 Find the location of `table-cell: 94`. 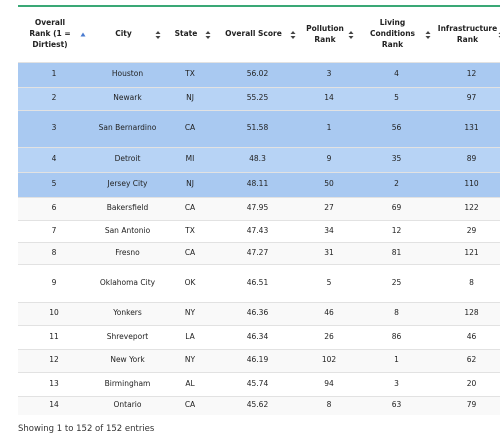

table-cell: 94 is located at coordinates (329, 383).